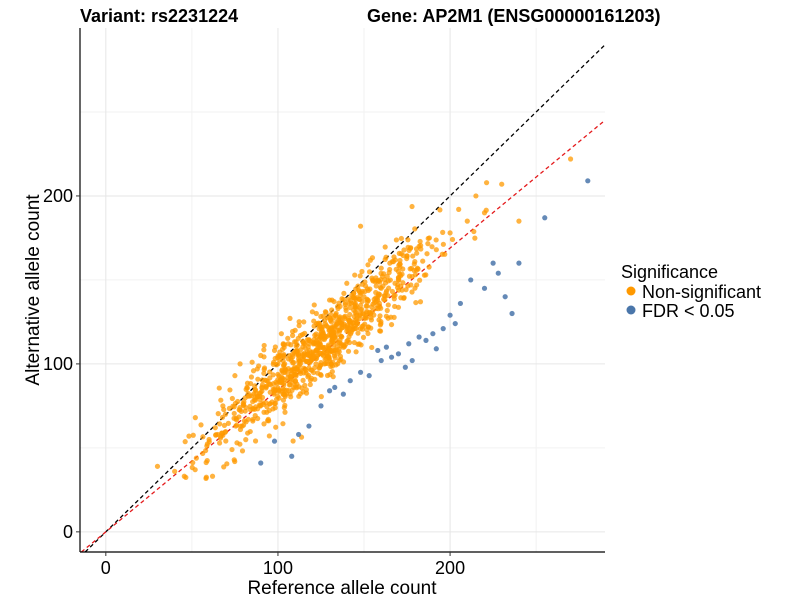  What do you see at coordinates (631, 310) in the screenshot?
I see `legend-swatch-fdr` at bounding box center [631, 310].